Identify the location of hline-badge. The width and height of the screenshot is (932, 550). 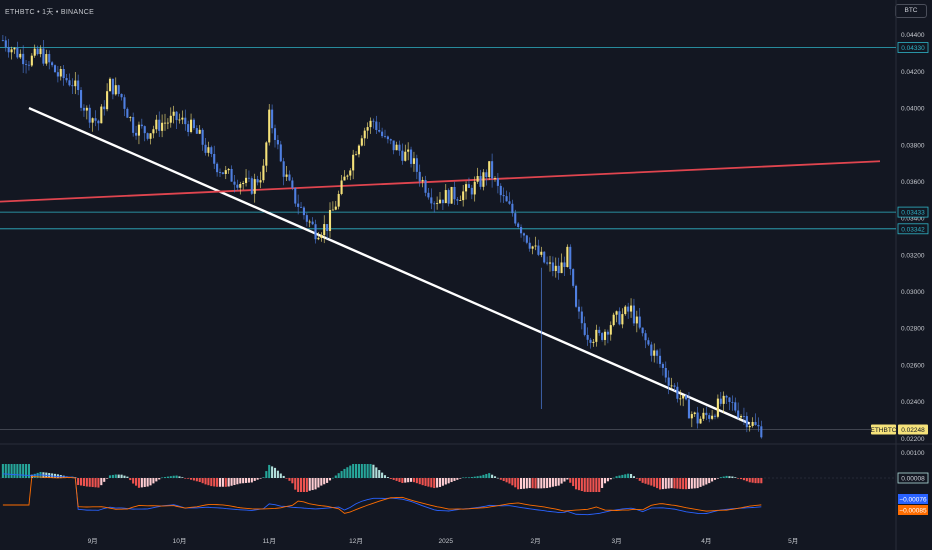
(913, 229).